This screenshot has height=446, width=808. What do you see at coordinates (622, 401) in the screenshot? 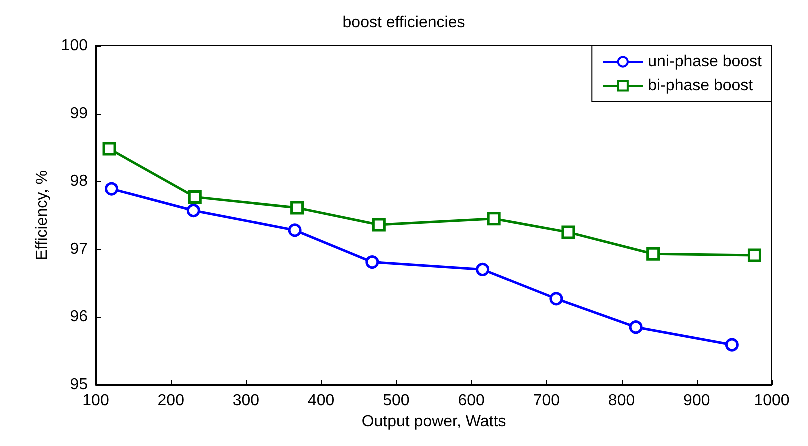
I see `x-tick-label: 800` at bounding box center [622, 401].